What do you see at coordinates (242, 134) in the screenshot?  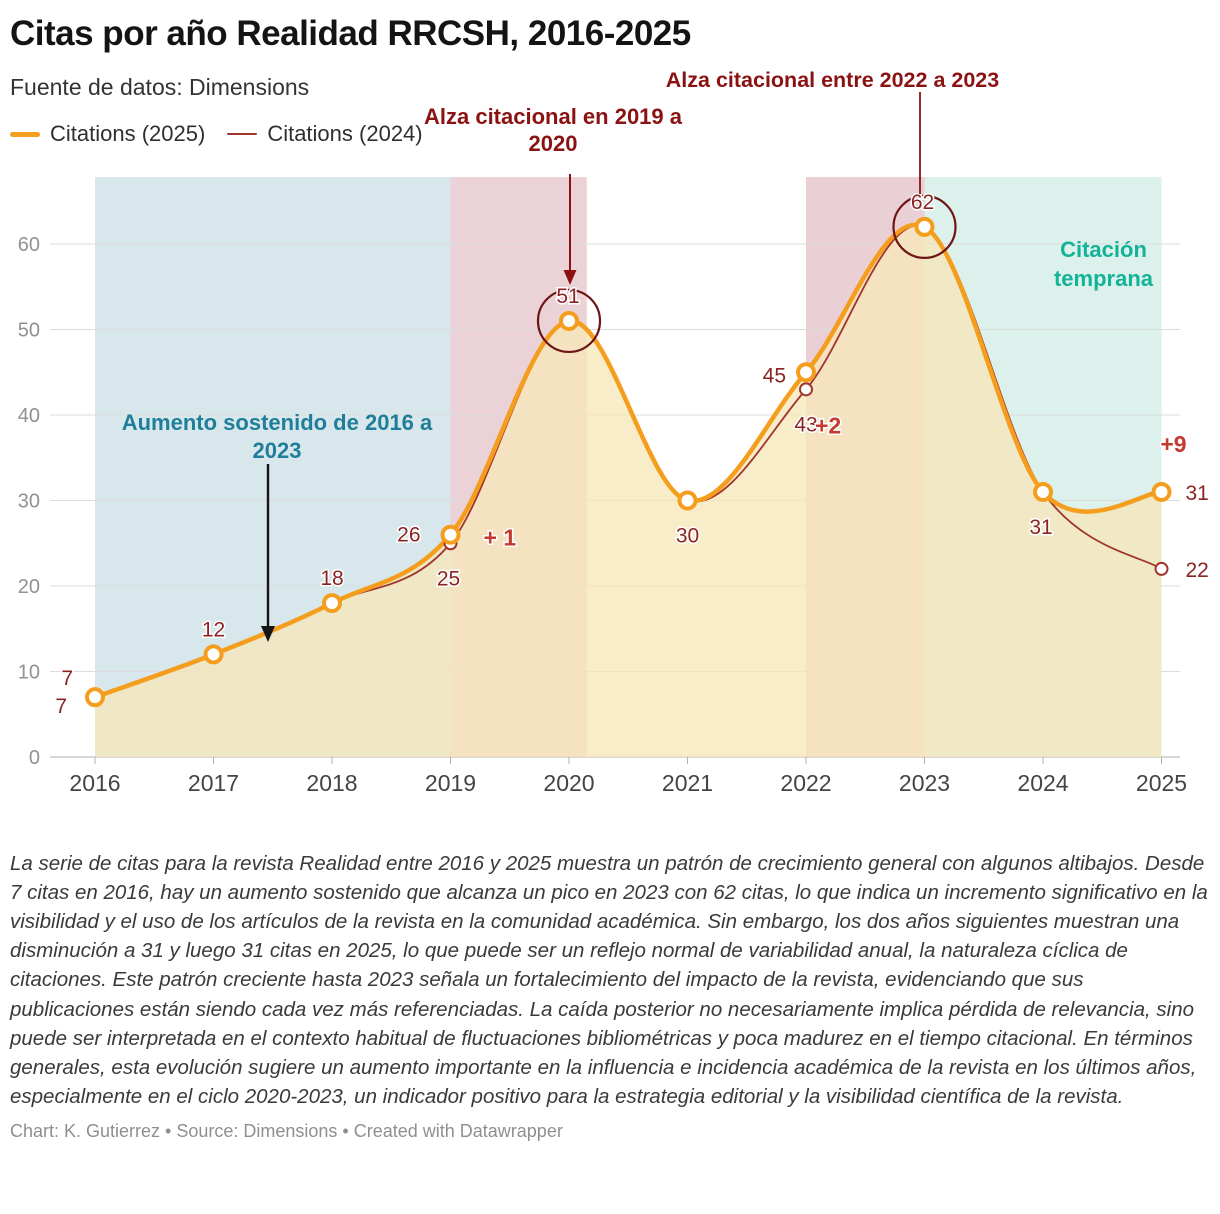 I see `legend-swatch-2024-icon` at bounding box center [242, 134].